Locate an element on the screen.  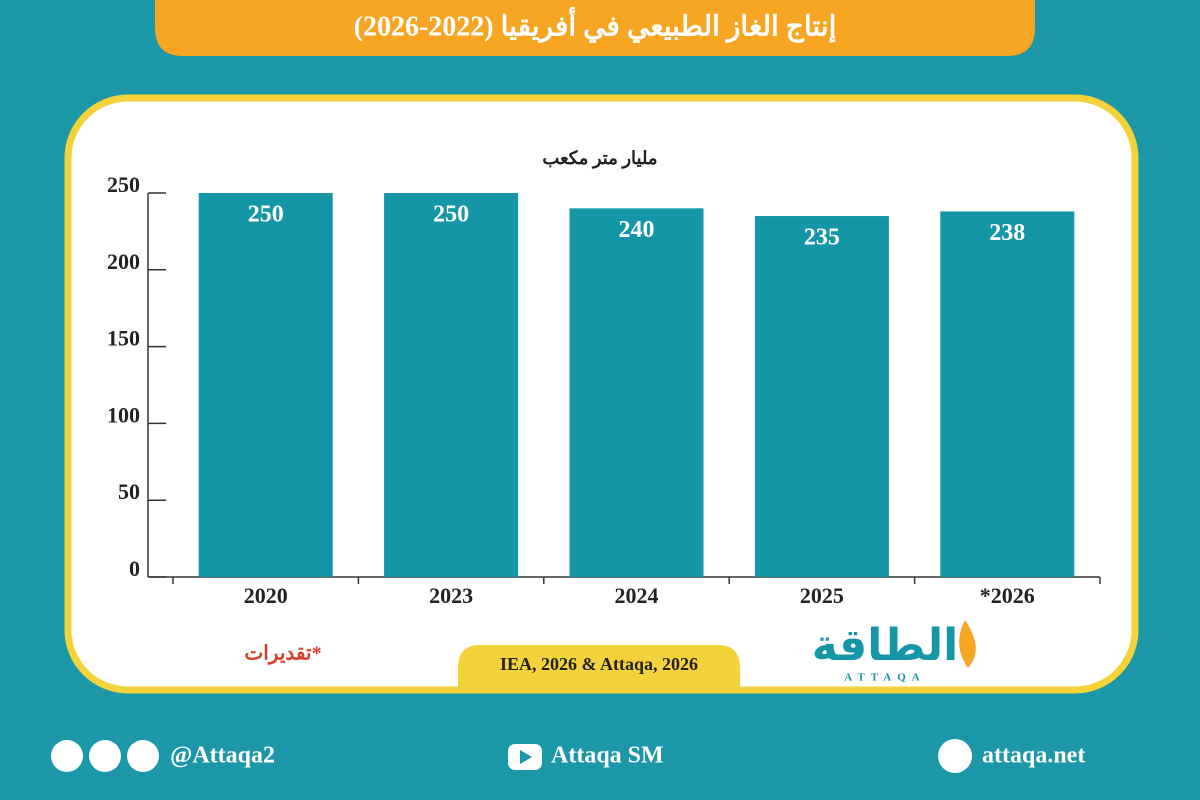
youtube-play is located at coordinates (526, 757).